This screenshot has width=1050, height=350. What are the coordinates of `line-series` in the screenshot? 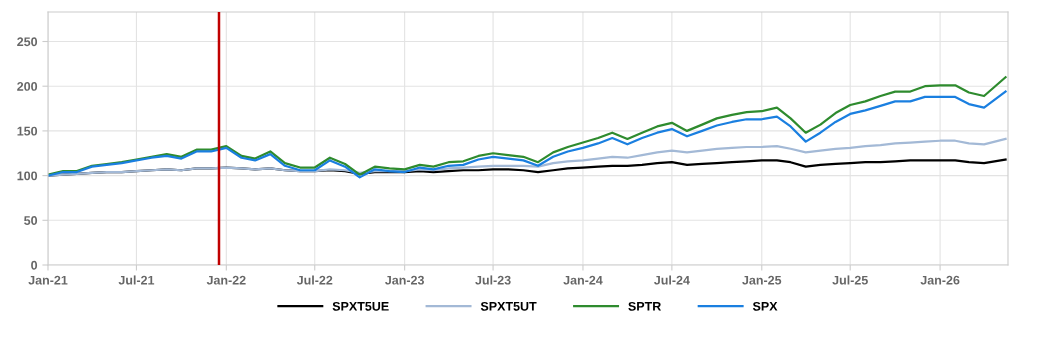 It's located at (527, 157).